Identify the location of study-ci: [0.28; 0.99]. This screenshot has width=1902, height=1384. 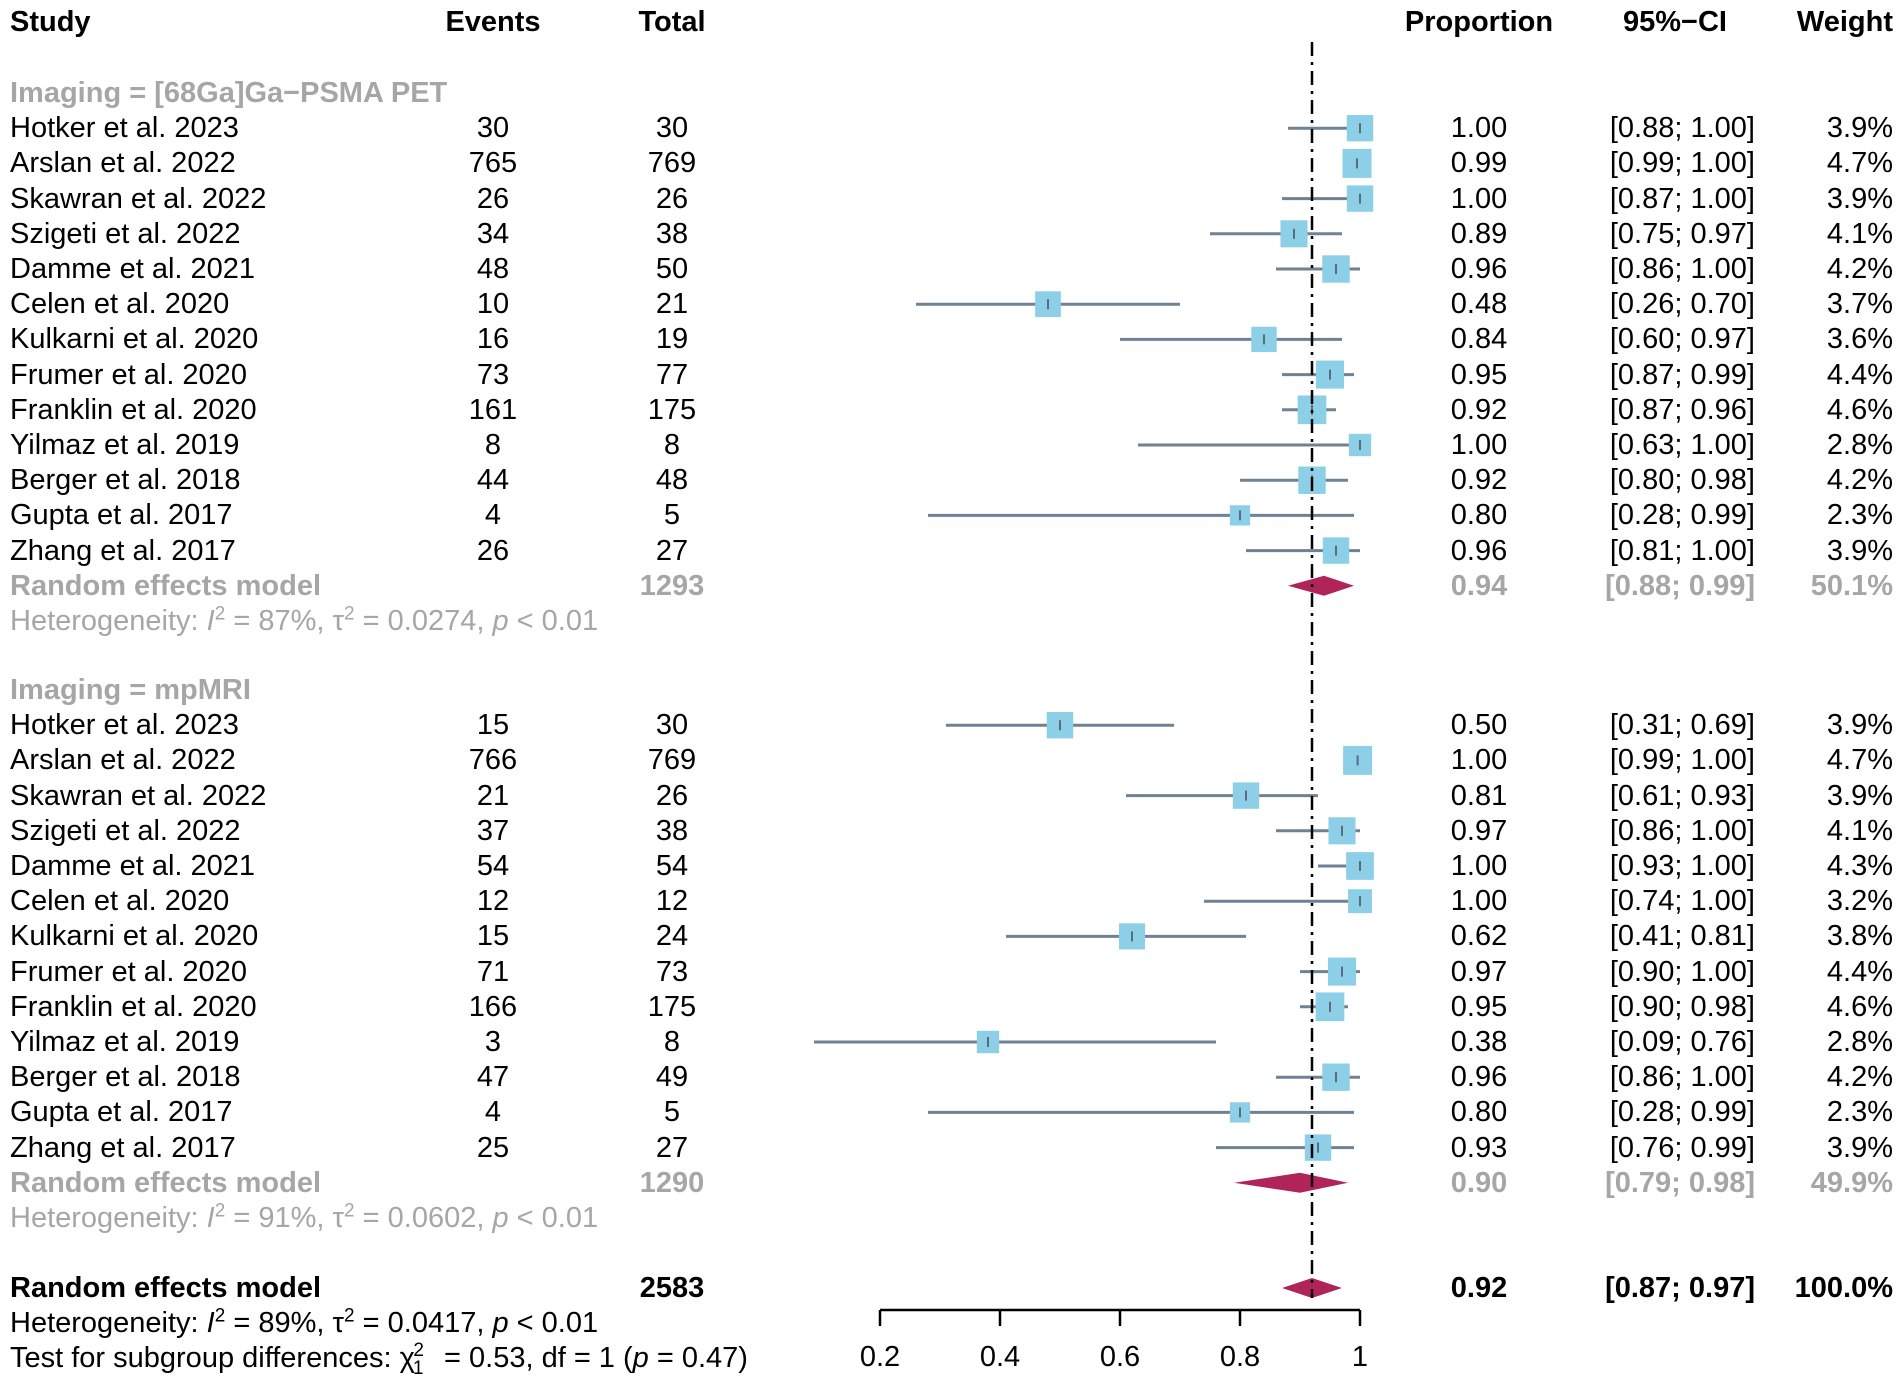
(1682, 515).